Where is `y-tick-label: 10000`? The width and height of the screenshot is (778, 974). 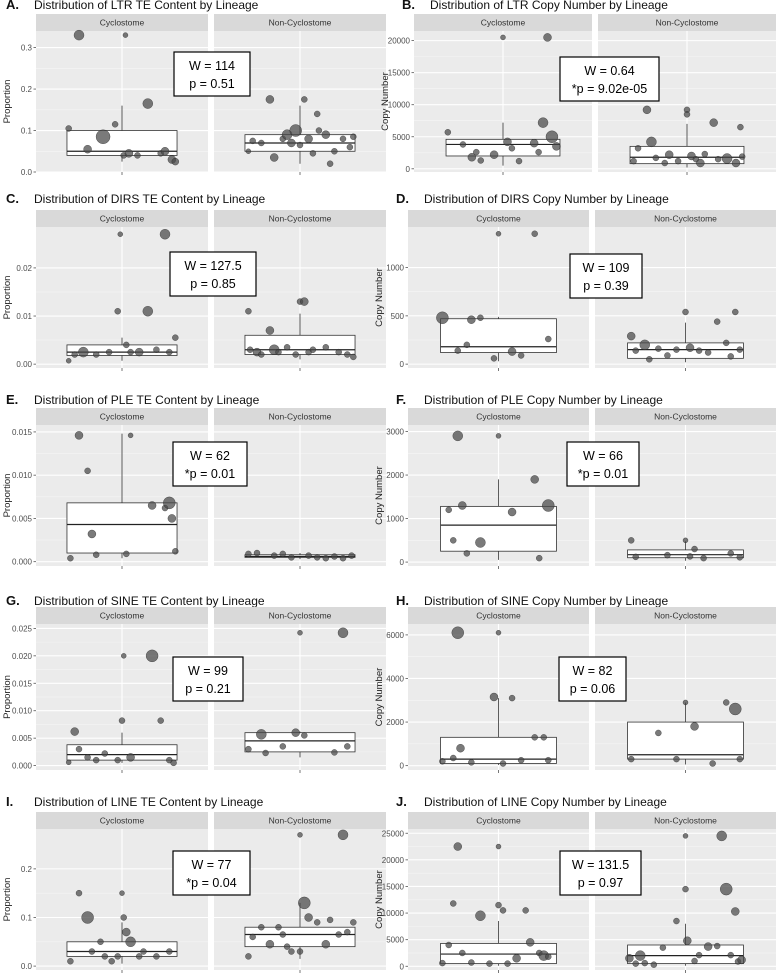
y-tick-label: 10000 is located at coordinates (393, 913).